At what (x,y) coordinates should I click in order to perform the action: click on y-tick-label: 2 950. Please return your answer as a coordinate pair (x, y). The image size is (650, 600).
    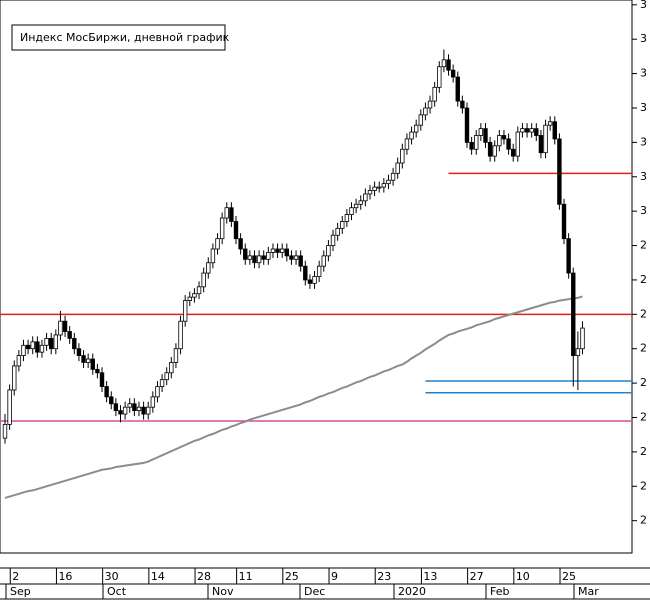
    Looking at the image, I should click on (645, 245).